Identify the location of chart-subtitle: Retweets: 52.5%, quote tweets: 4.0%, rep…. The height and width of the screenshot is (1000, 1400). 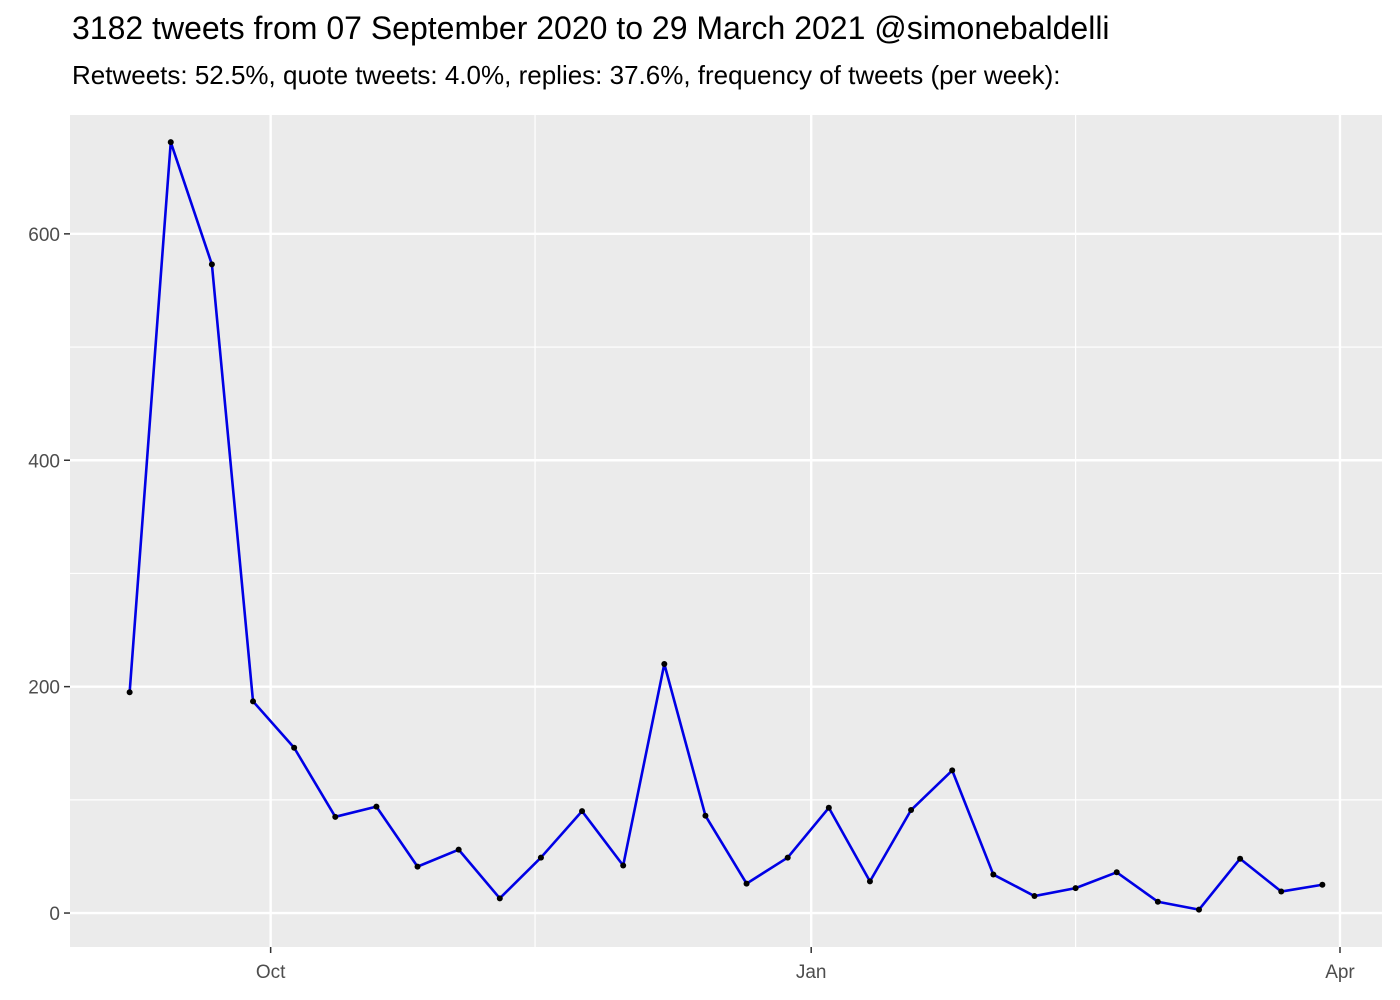
(566, 75).